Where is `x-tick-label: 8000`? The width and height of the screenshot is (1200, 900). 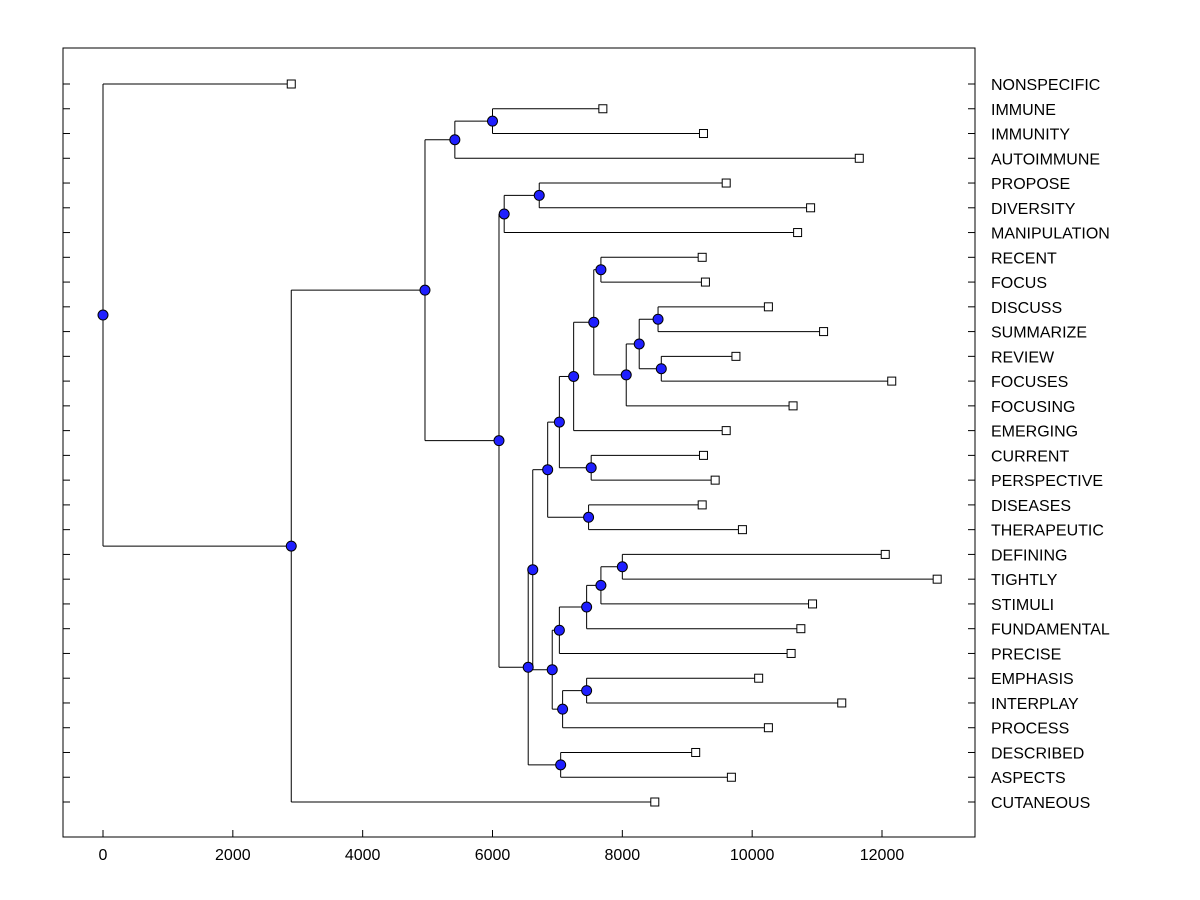
x-tick-label: 8000 is located at coordinates (623, 855).